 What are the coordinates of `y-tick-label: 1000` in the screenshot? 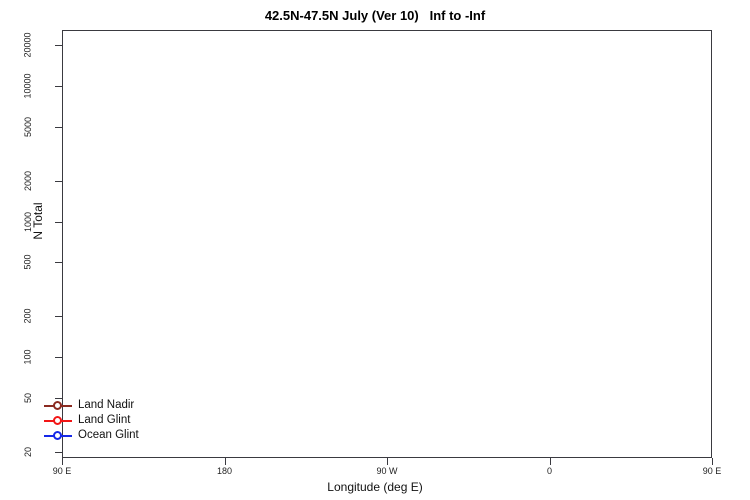 It's located at (28, 221).